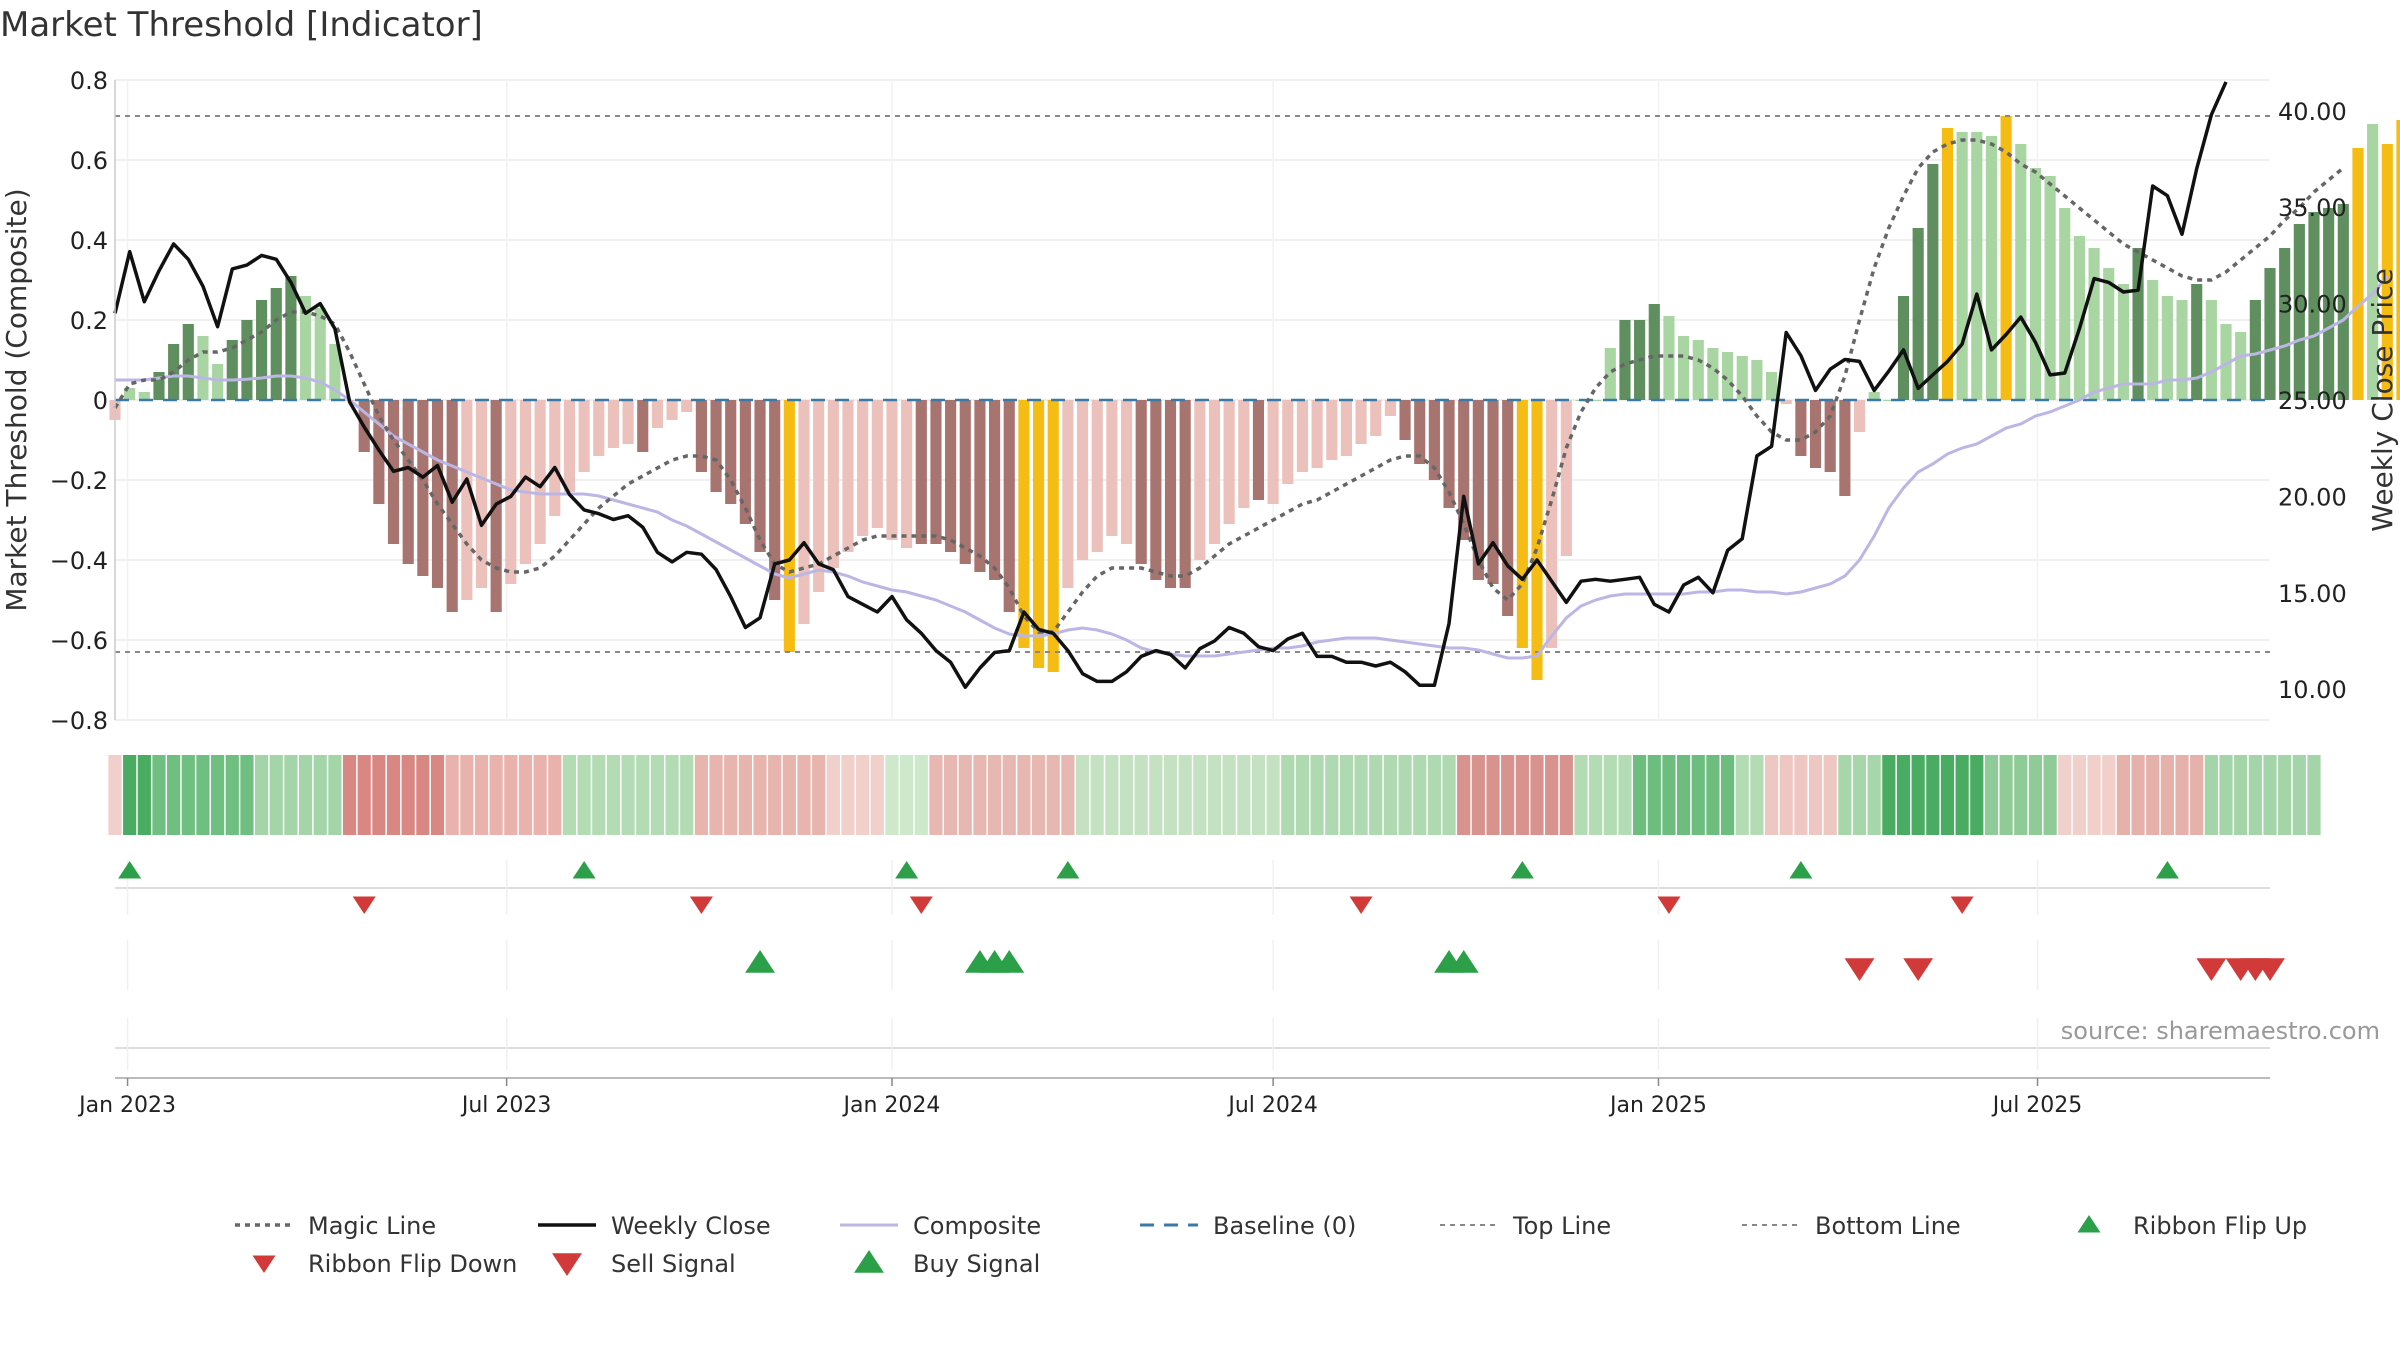 The height and width of the screenshot is (1350, 2400). Describe the element at coordinates (654, 1226) in the screenshot. I see `legend-entry: Weekly Close` at that location.